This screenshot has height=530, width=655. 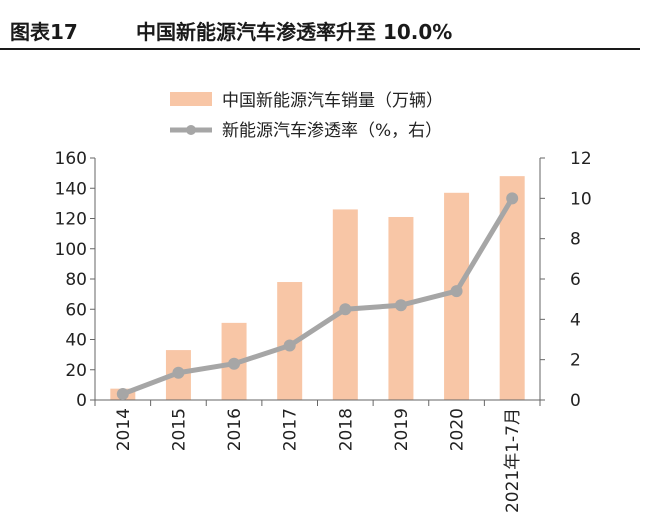 I want to click on y-left-tick-label: 80, so click(x=76, y=280).